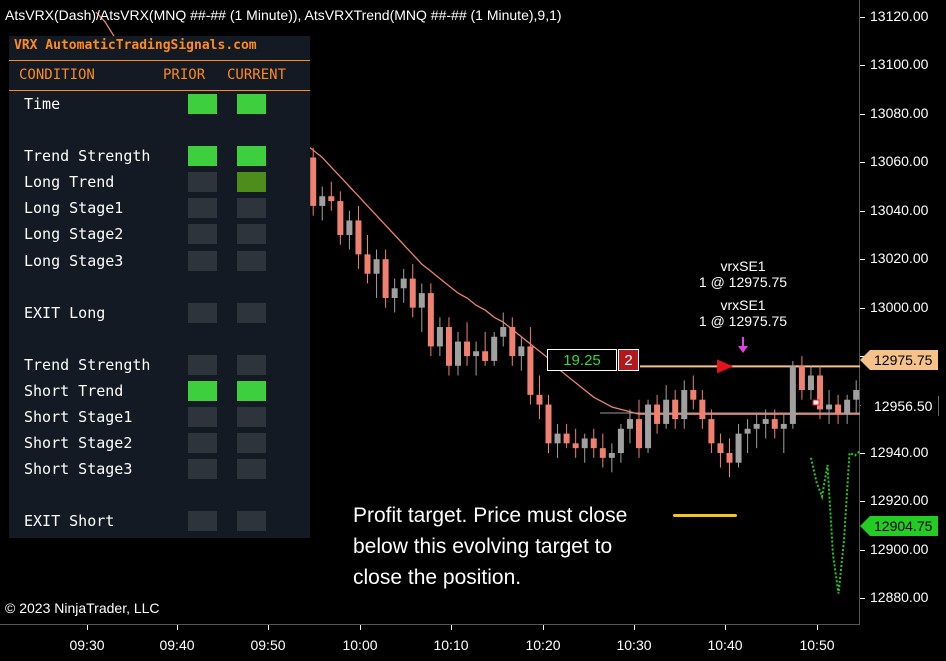  Describe the element at coordinates (74, 208) in the screenshot. I see `condition-label: Long Stage1` at that location.